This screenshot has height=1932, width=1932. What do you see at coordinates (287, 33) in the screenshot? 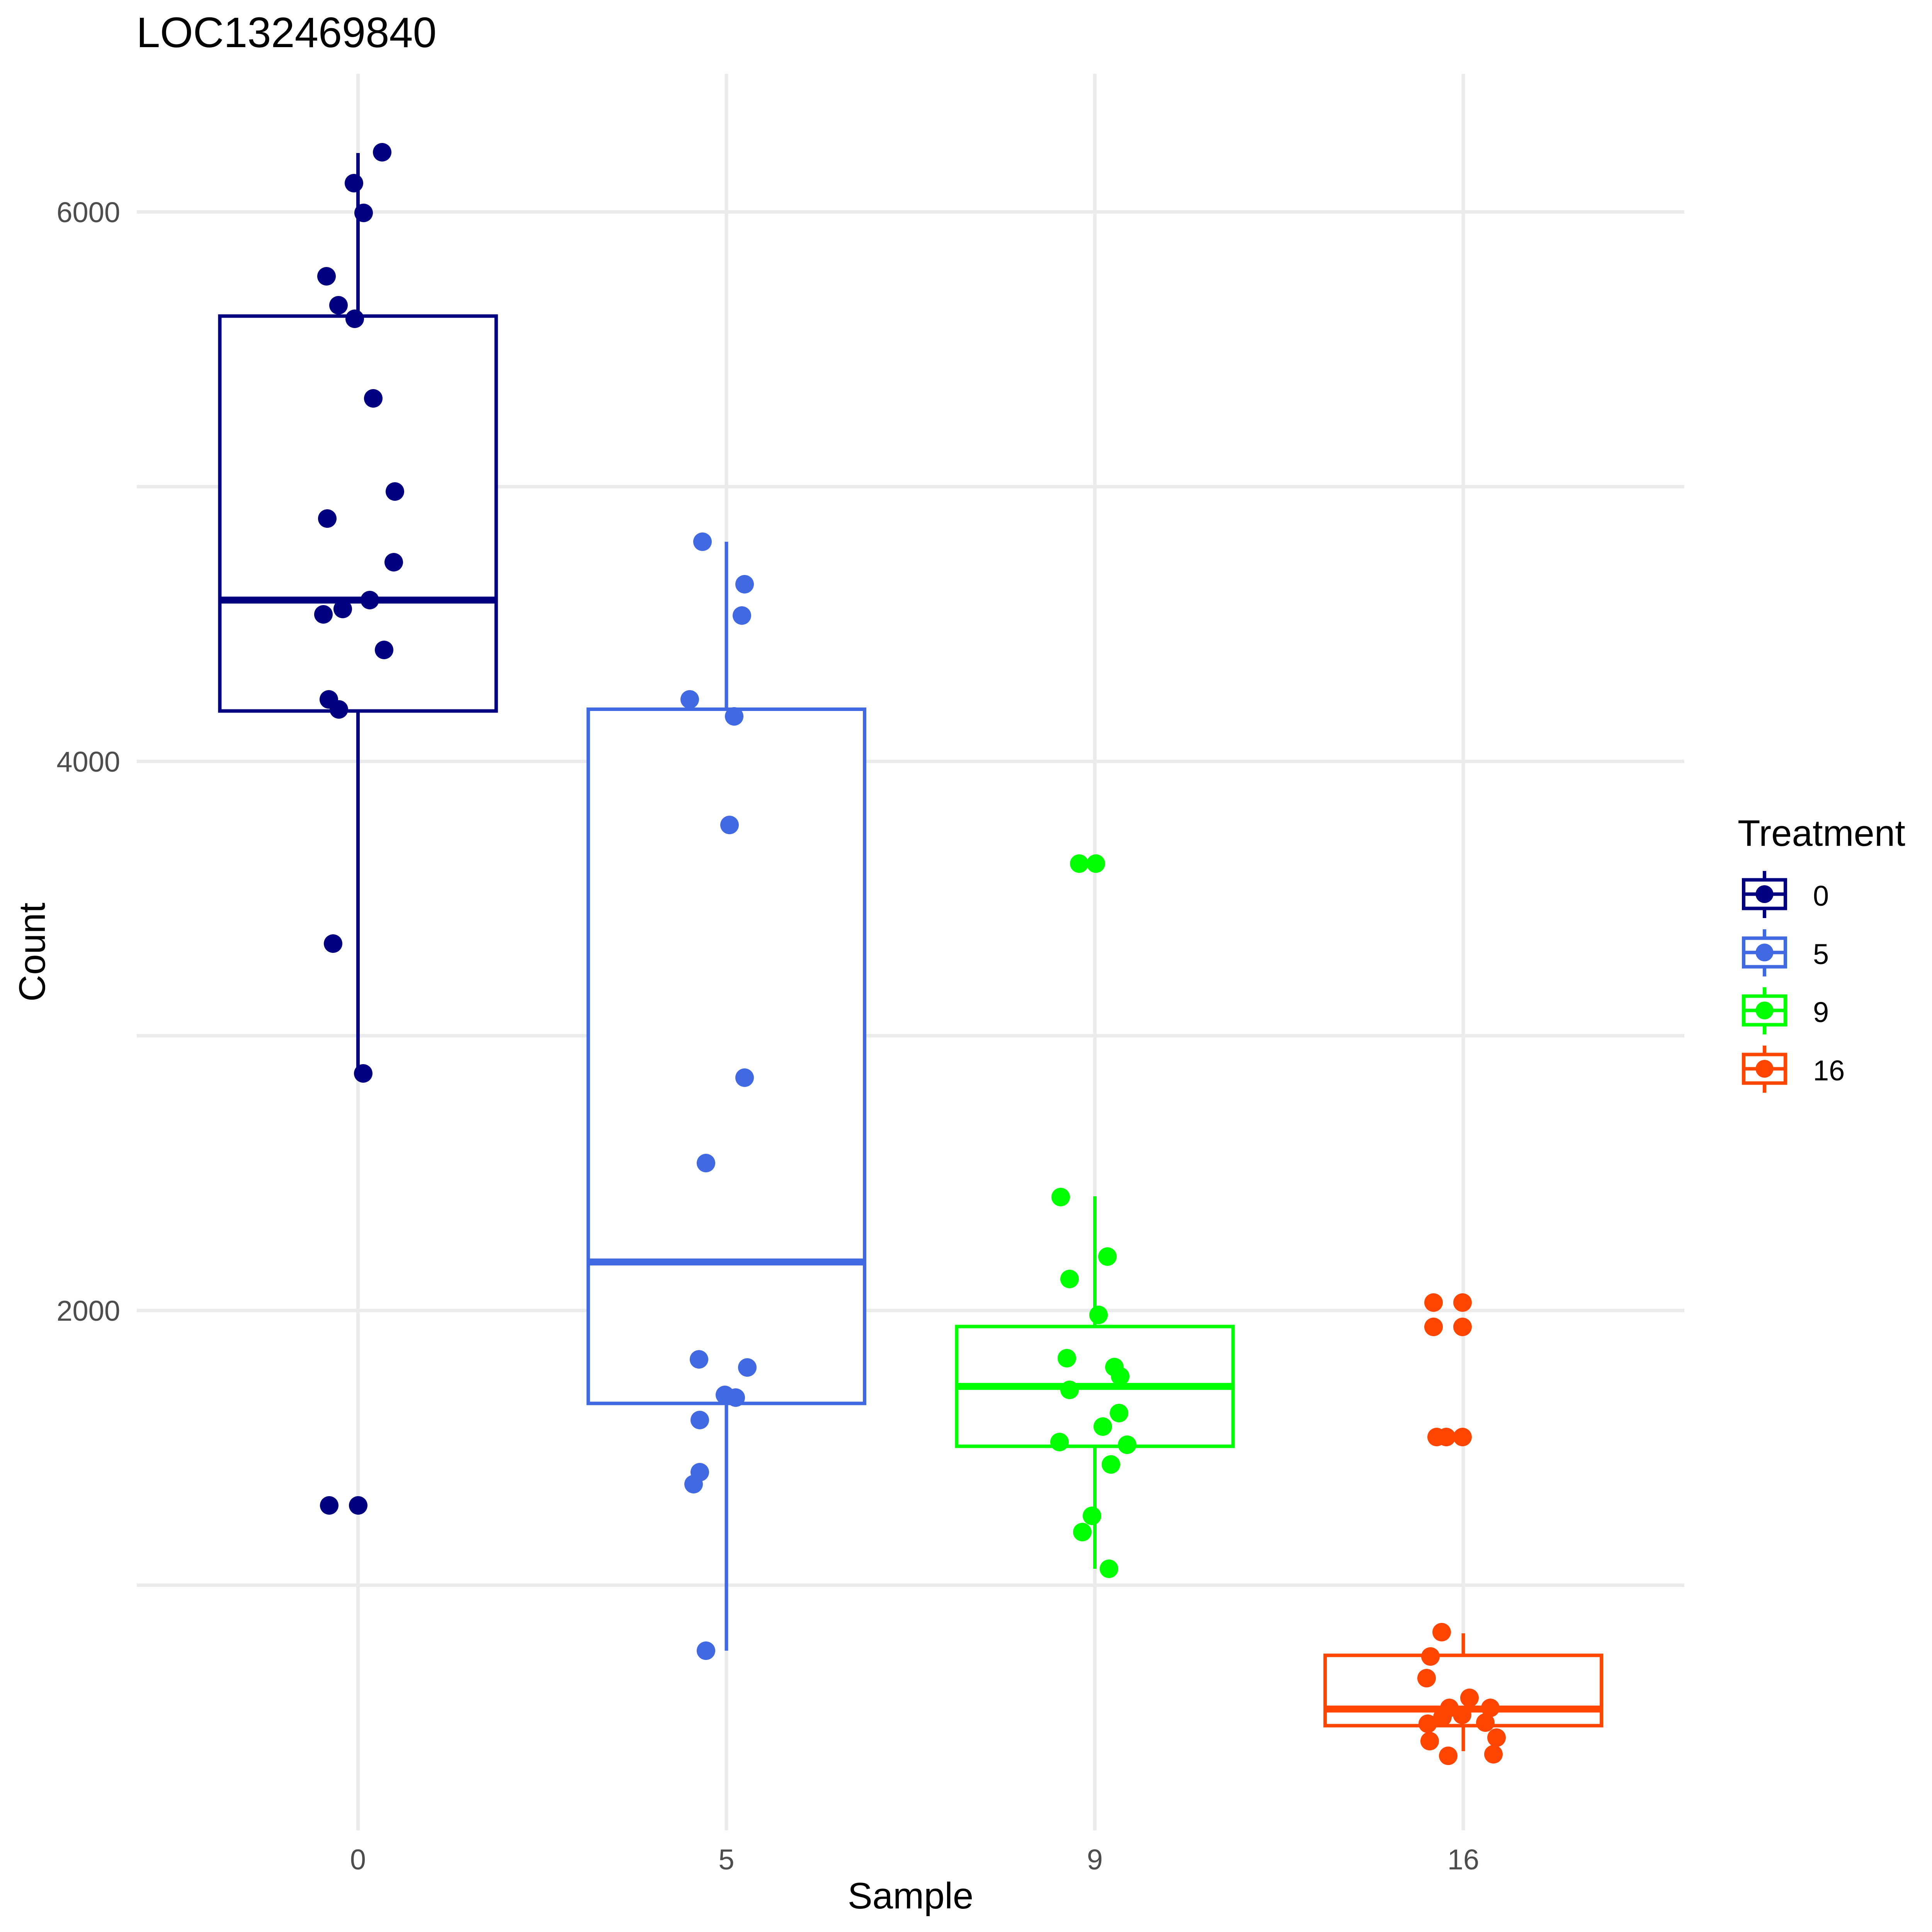
I see `svg-text: LOC132469840` at bounding box center [287, 33].